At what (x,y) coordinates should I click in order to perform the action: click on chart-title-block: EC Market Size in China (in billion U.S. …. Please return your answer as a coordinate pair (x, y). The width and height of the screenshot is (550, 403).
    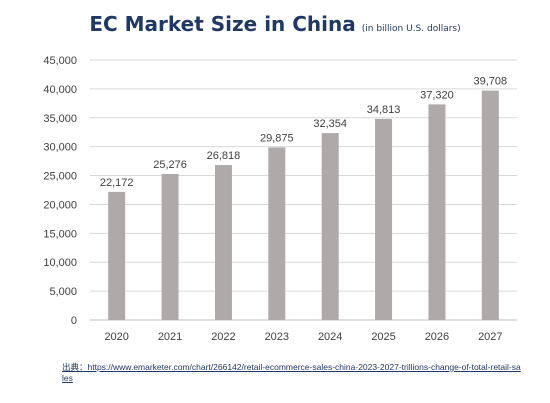
    Looking at the image, I should click on (275, 24).